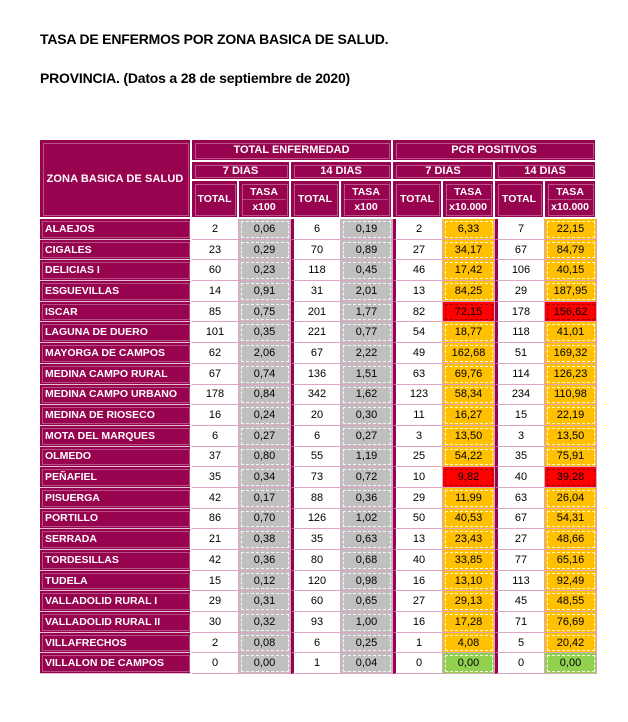  Describe the element at coordinates (316, 395) in the screenshot. I see `te14-total-cell: 342` at that location.